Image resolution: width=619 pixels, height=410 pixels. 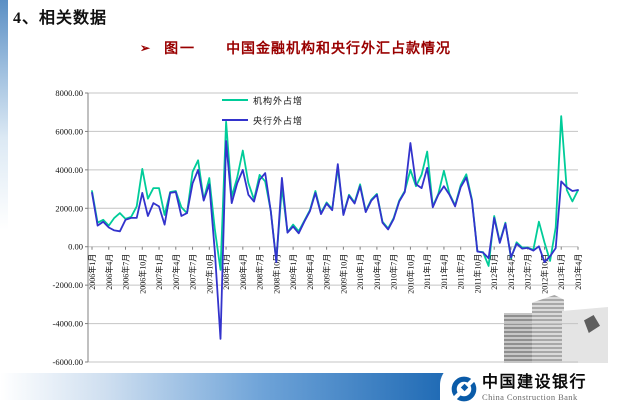 I want to click on legend-item-institutions: 机构外占增, so click(x=262, y=100).